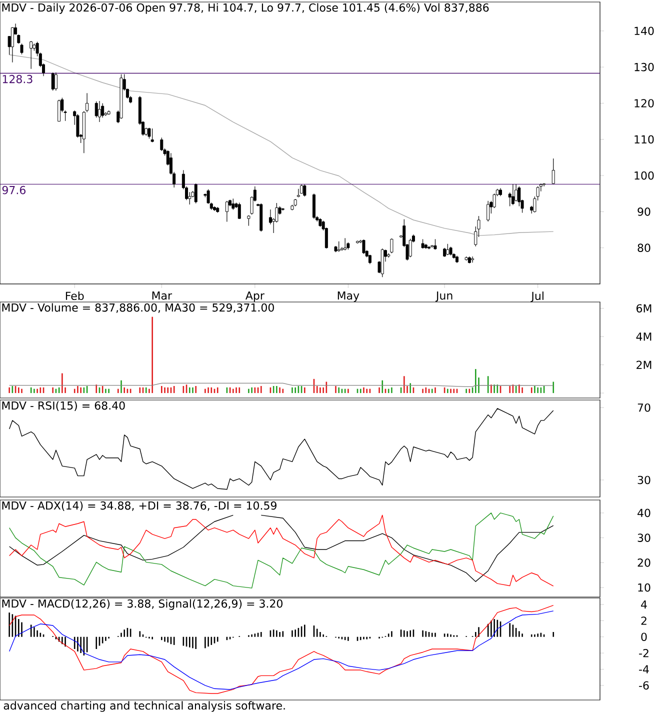 Image resolution: width=668 pixels, height=715 pixels. I want to click on chart-title: MDV - Daily 2026-07-06 Open 97.78, Hi 104.7, Lo 97.7, Close 101.45 (4.6%) Vol 837,886, so click(245, 8).